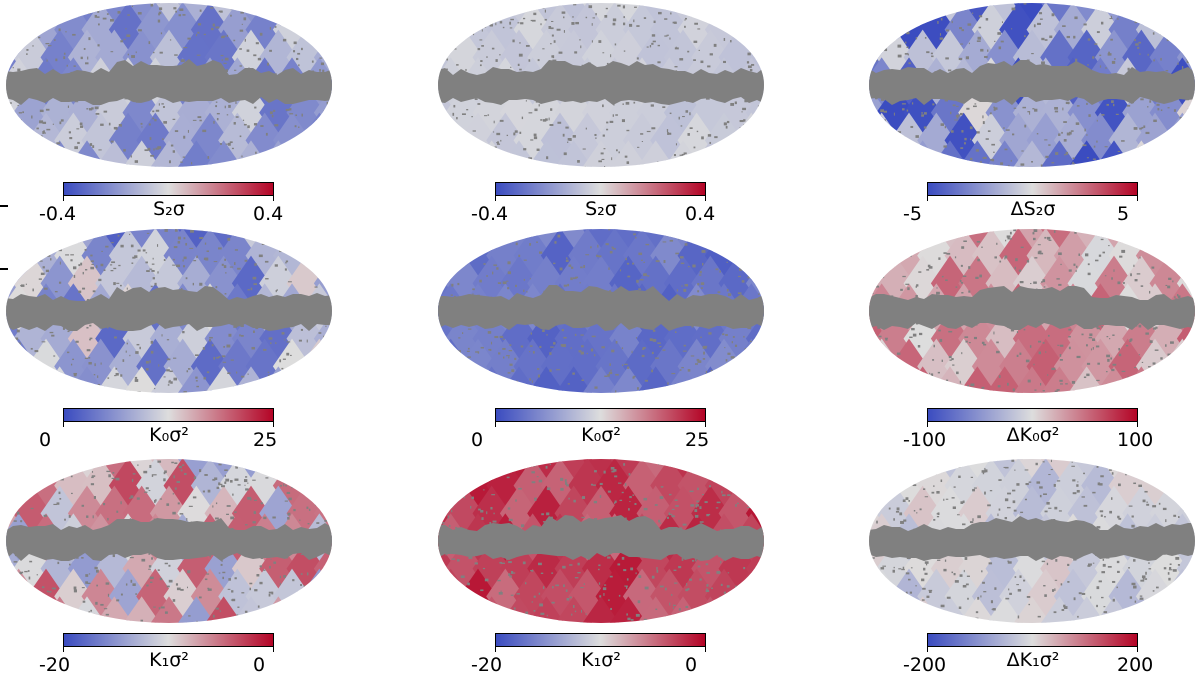  What do you see at coordinates (925, 440) in the screenshot?
I see `colorbar-min-label: -100` at bounding box center [925, 440].